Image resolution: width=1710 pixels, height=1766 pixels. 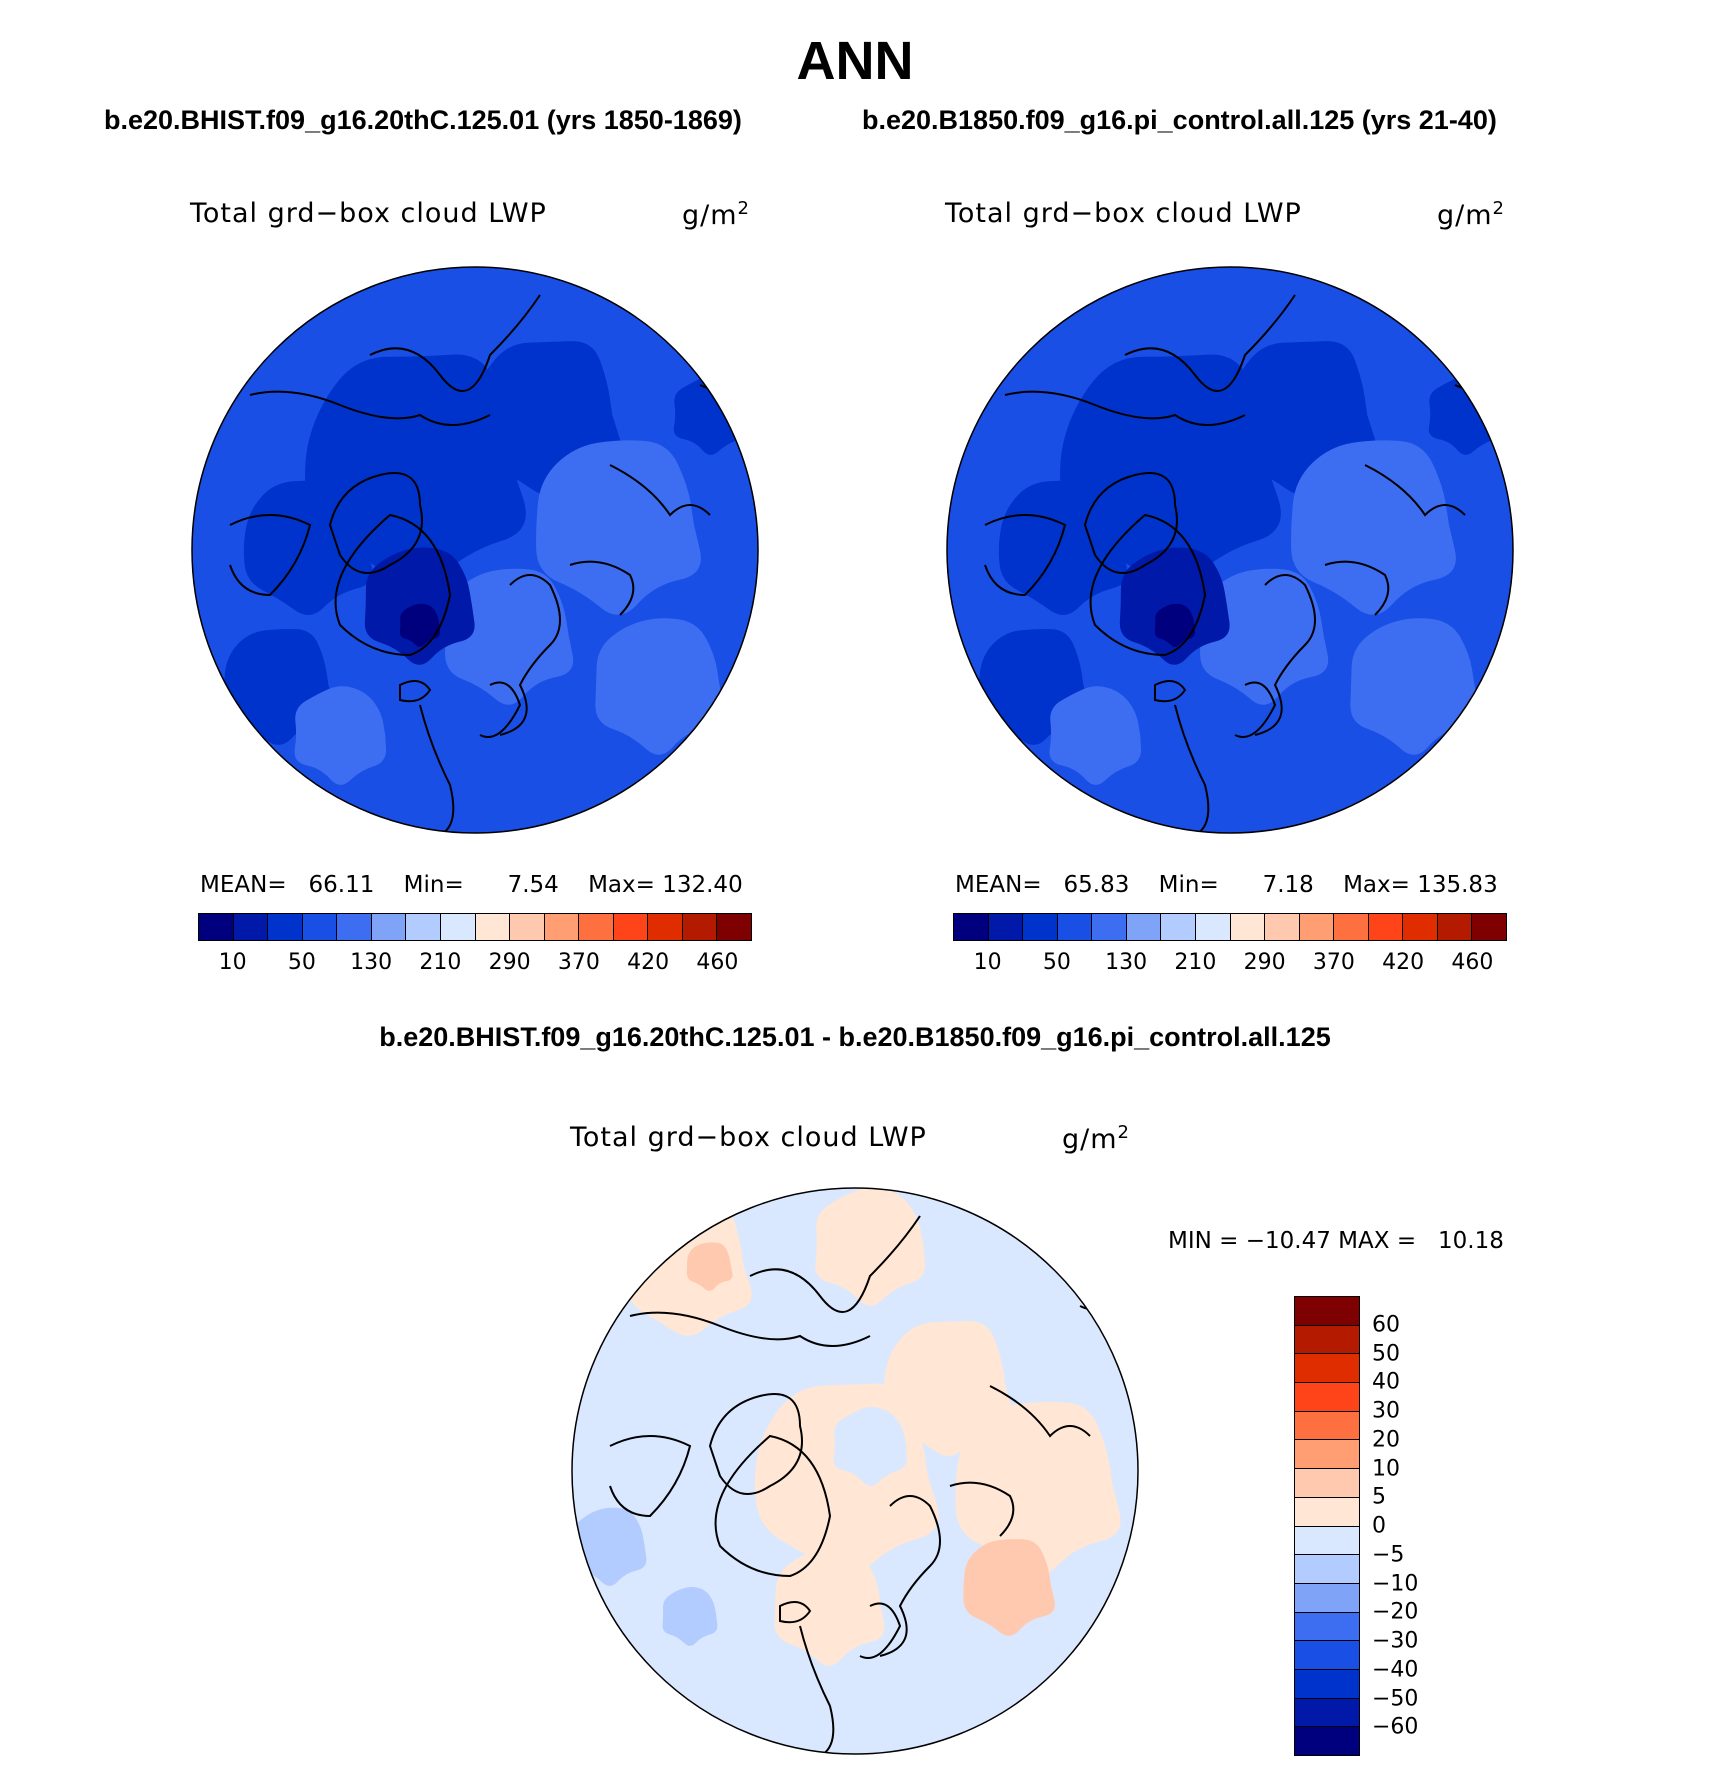 I want to click on colorbar-tick-label: −50, so click(x=1395, y=1698).